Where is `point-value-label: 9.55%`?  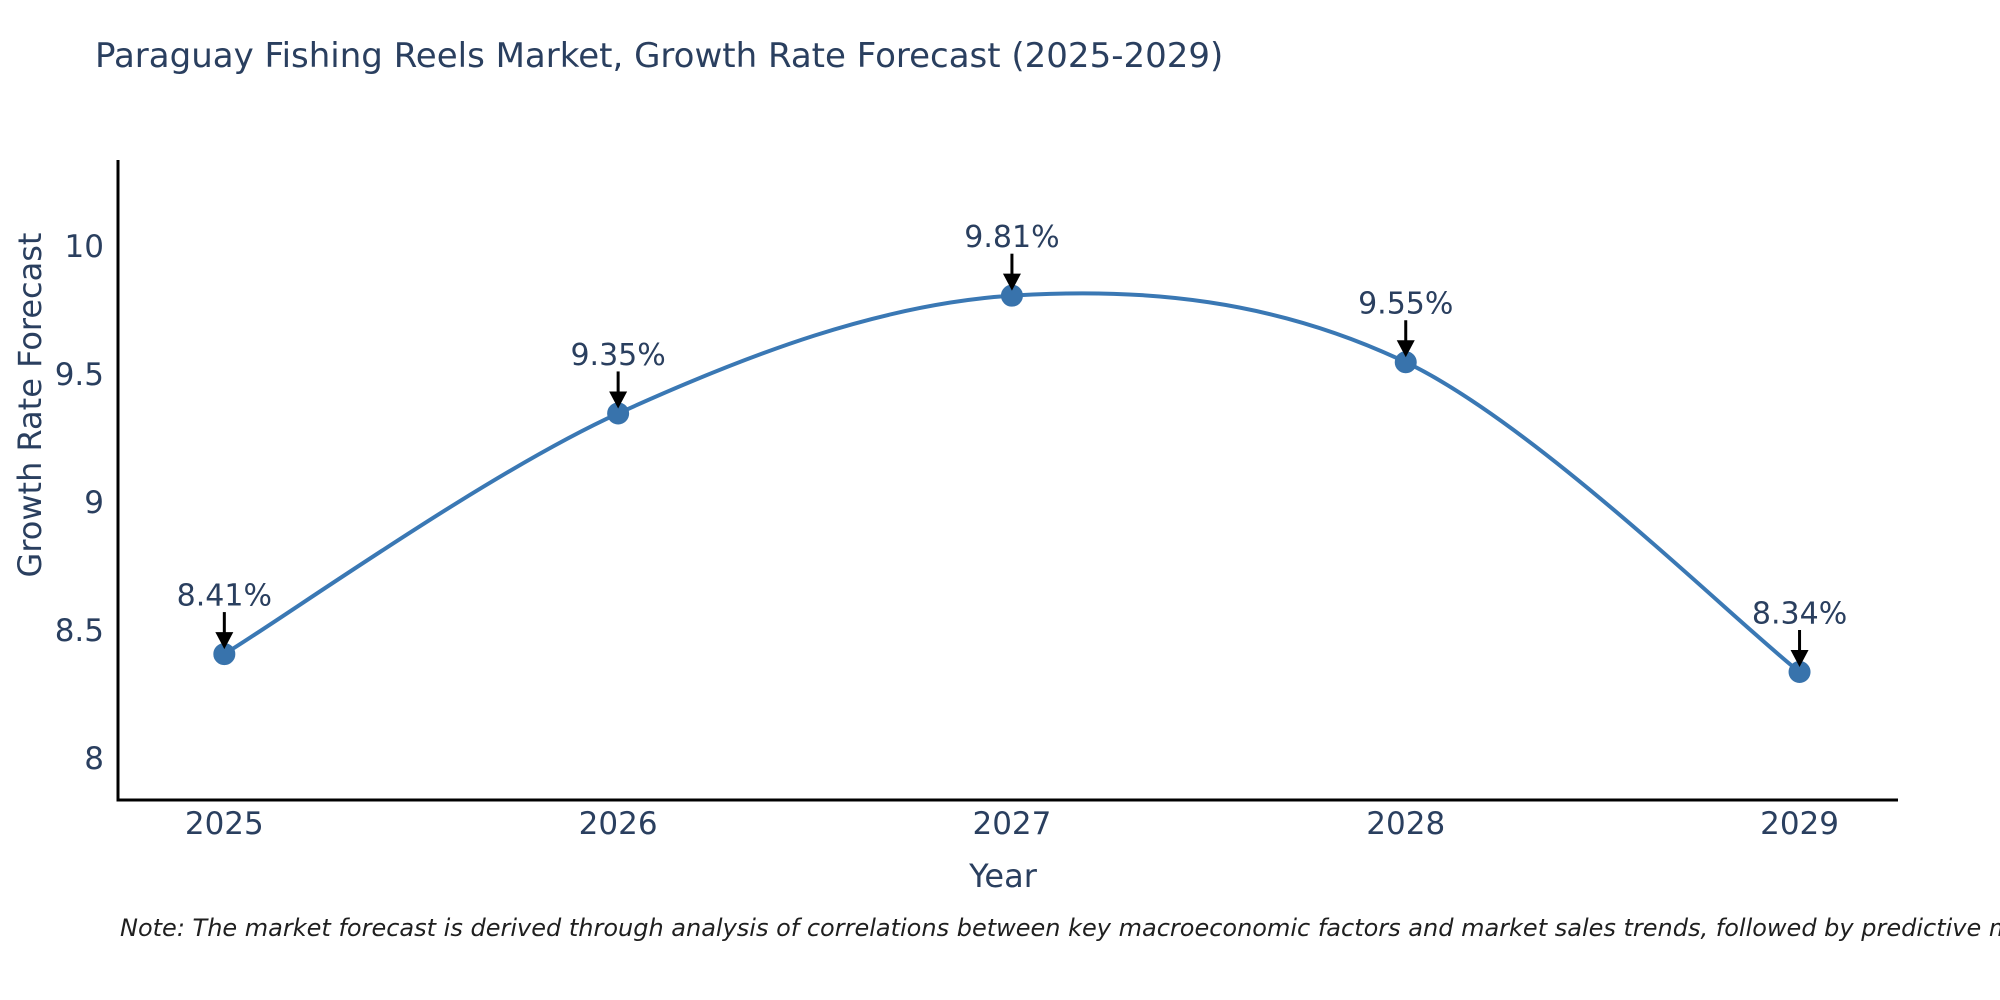 point-value-label: 9.55% is located at coordinates (1405, 304).